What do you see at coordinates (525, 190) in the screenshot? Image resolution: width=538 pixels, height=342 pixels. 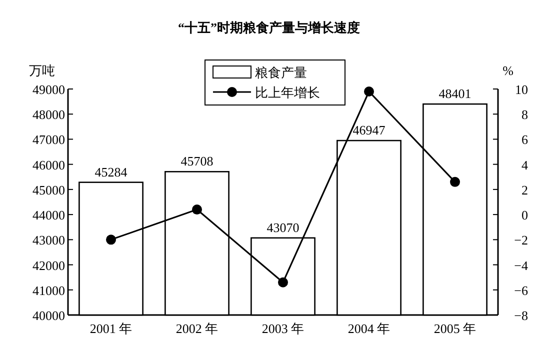 I see `y2-tick-label: 2` at bounding box center [525, 190].